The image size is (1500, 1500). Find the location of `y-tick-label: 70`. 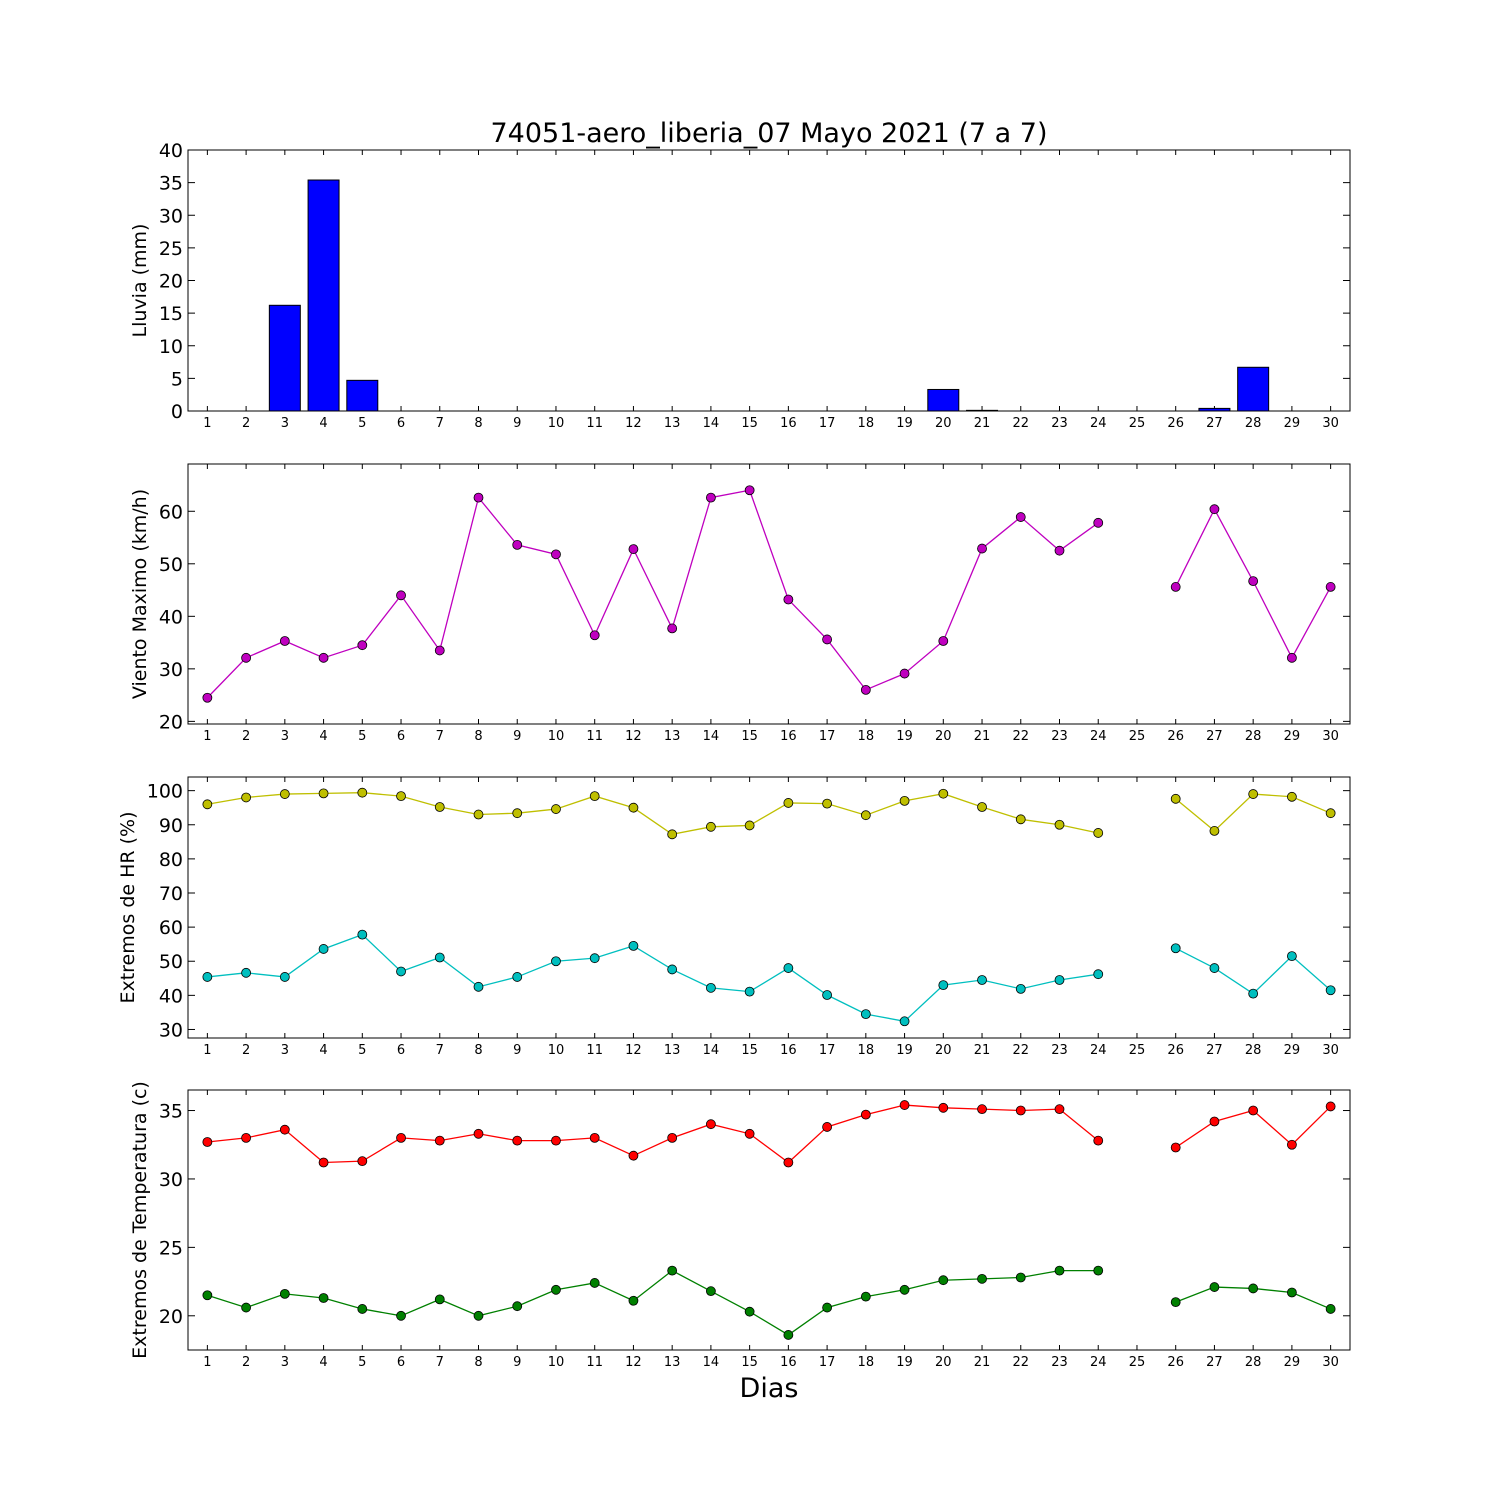

y-tick-label: 70 is located at coordinates (171, 894).